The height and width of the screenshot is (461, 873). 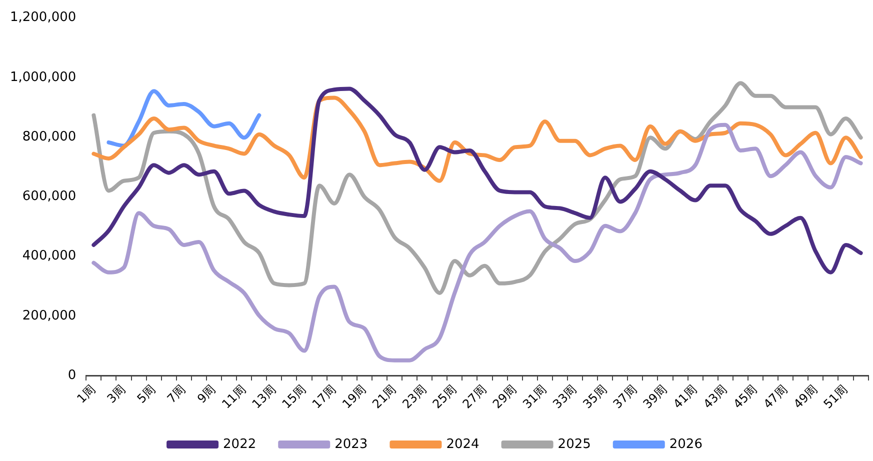 What do you see at coordinates (625, 397) in the screenshot?
I see `x-tick-label: 37周` at bounding box center [625, 397].